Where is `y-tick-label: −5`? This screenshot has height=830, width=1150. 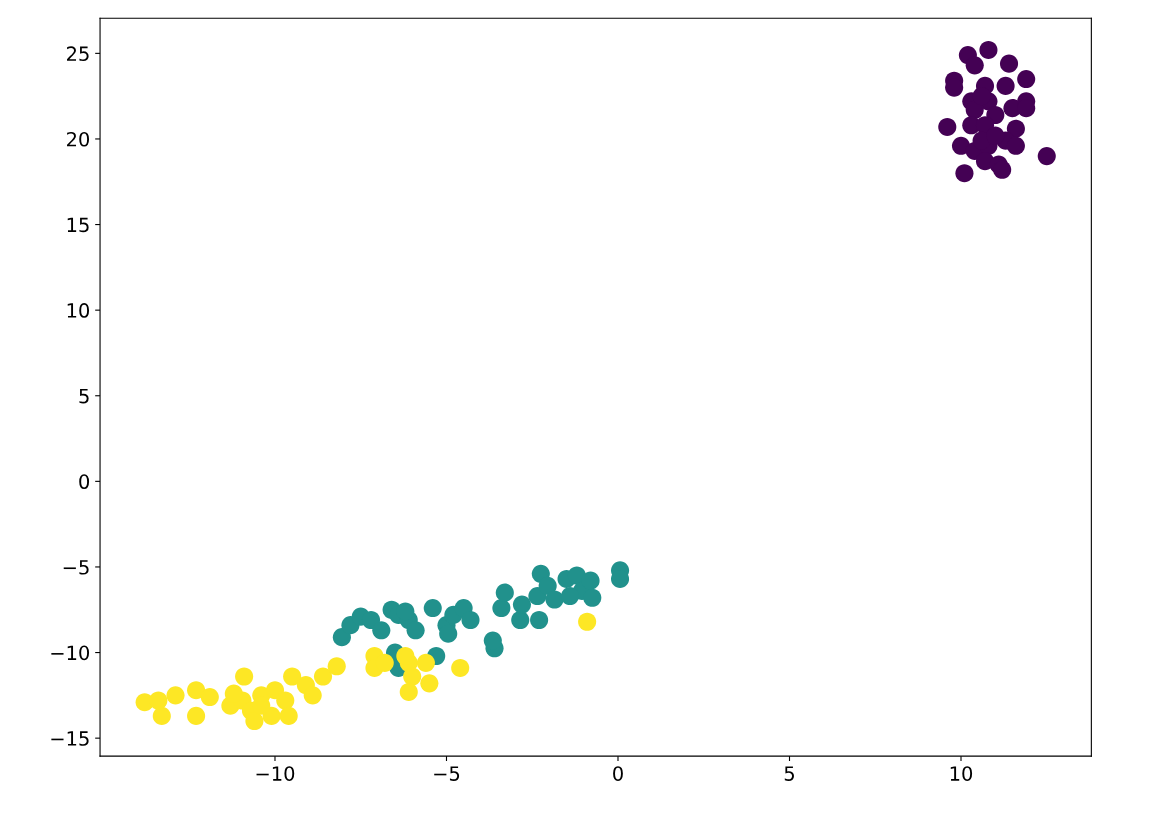 y-tick-label: −5 is located at coordinates (76, 567).